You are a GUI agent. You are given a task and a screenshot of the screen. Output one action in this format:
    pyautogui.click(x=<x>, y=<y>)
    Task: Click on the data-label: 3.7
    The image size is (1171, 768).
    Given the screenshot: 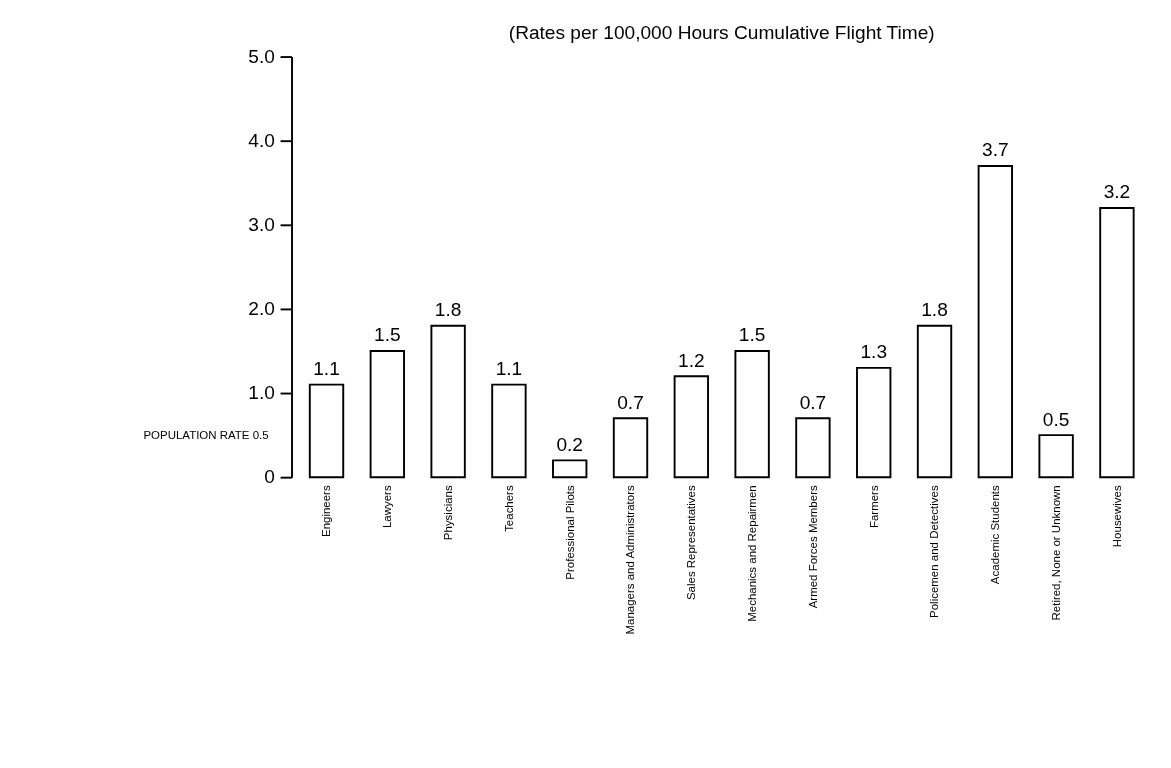 What is the action you would take?
    pyautogui.click(x=995, y=150)
    